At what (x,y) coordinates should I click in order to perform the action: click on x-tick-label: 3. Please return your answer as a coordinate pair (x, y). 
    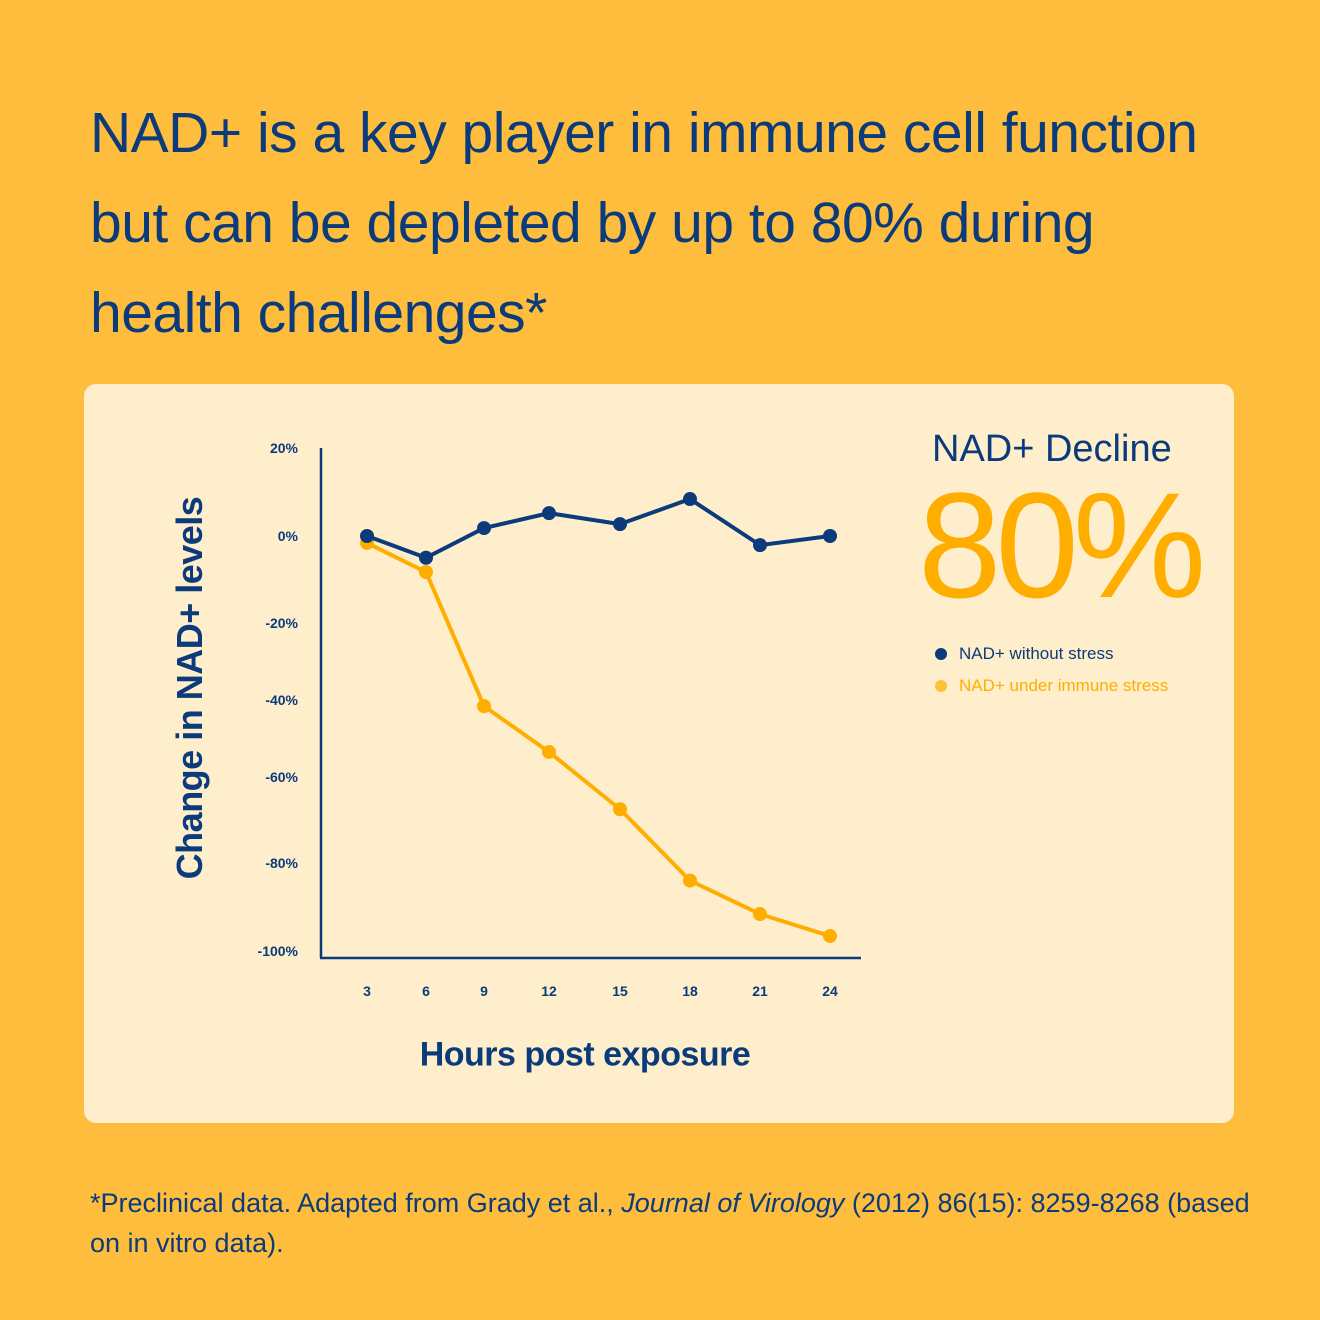
    Looking at the image, I should click on (367, 991).